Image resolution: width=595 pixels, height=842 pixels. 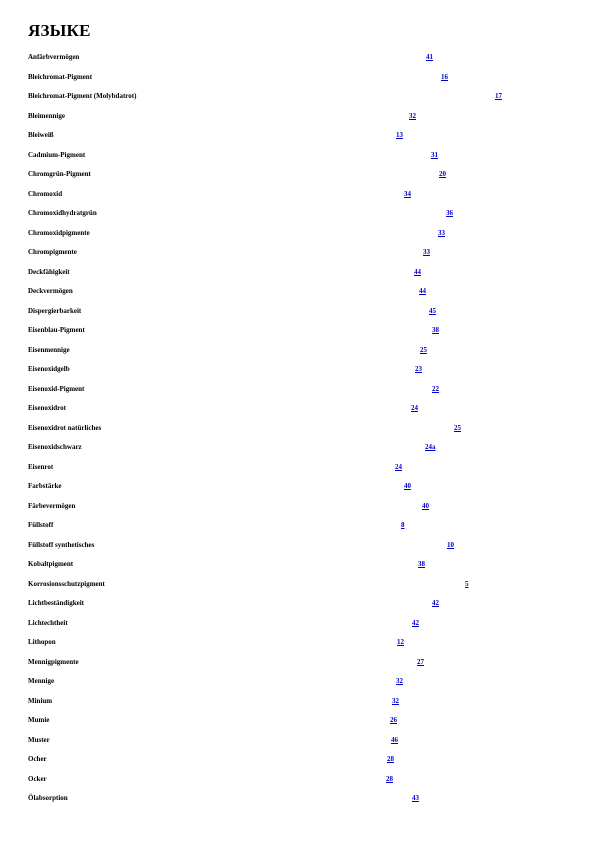 What do you see at coordinates (66, 584) in the screenshot?
I see `index-term: Korrosionsschutzpigment` at bounding box center [66, 584].